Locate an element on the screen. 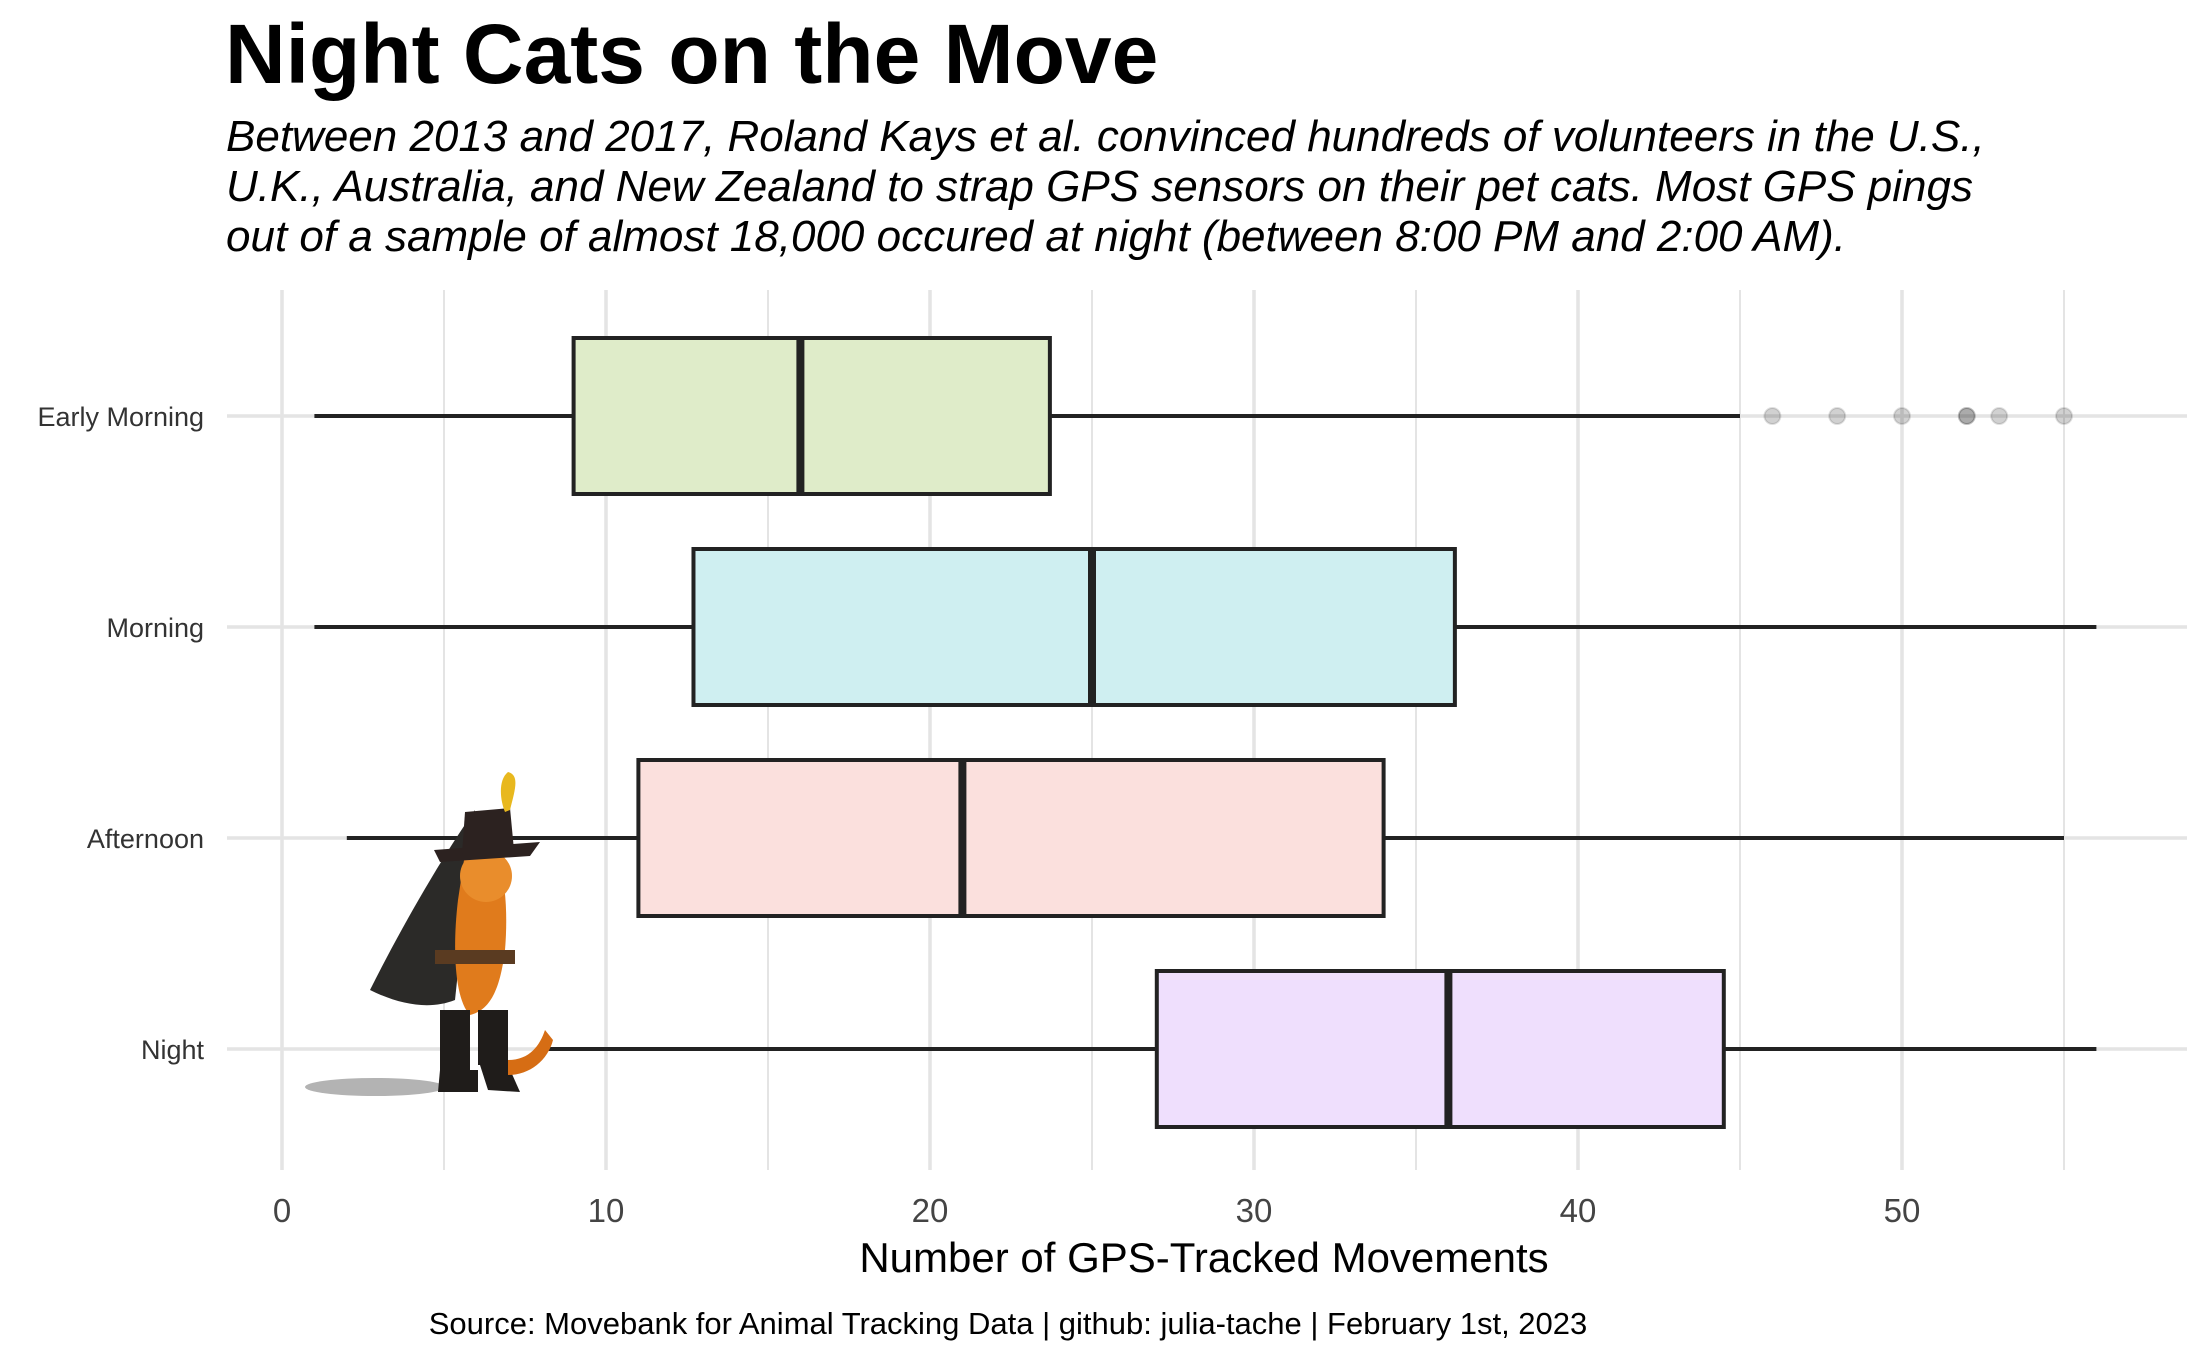 This screenshot has height=1351, width=2187. x-tick-label-0: 0 is located at coordinates (282, 1210).